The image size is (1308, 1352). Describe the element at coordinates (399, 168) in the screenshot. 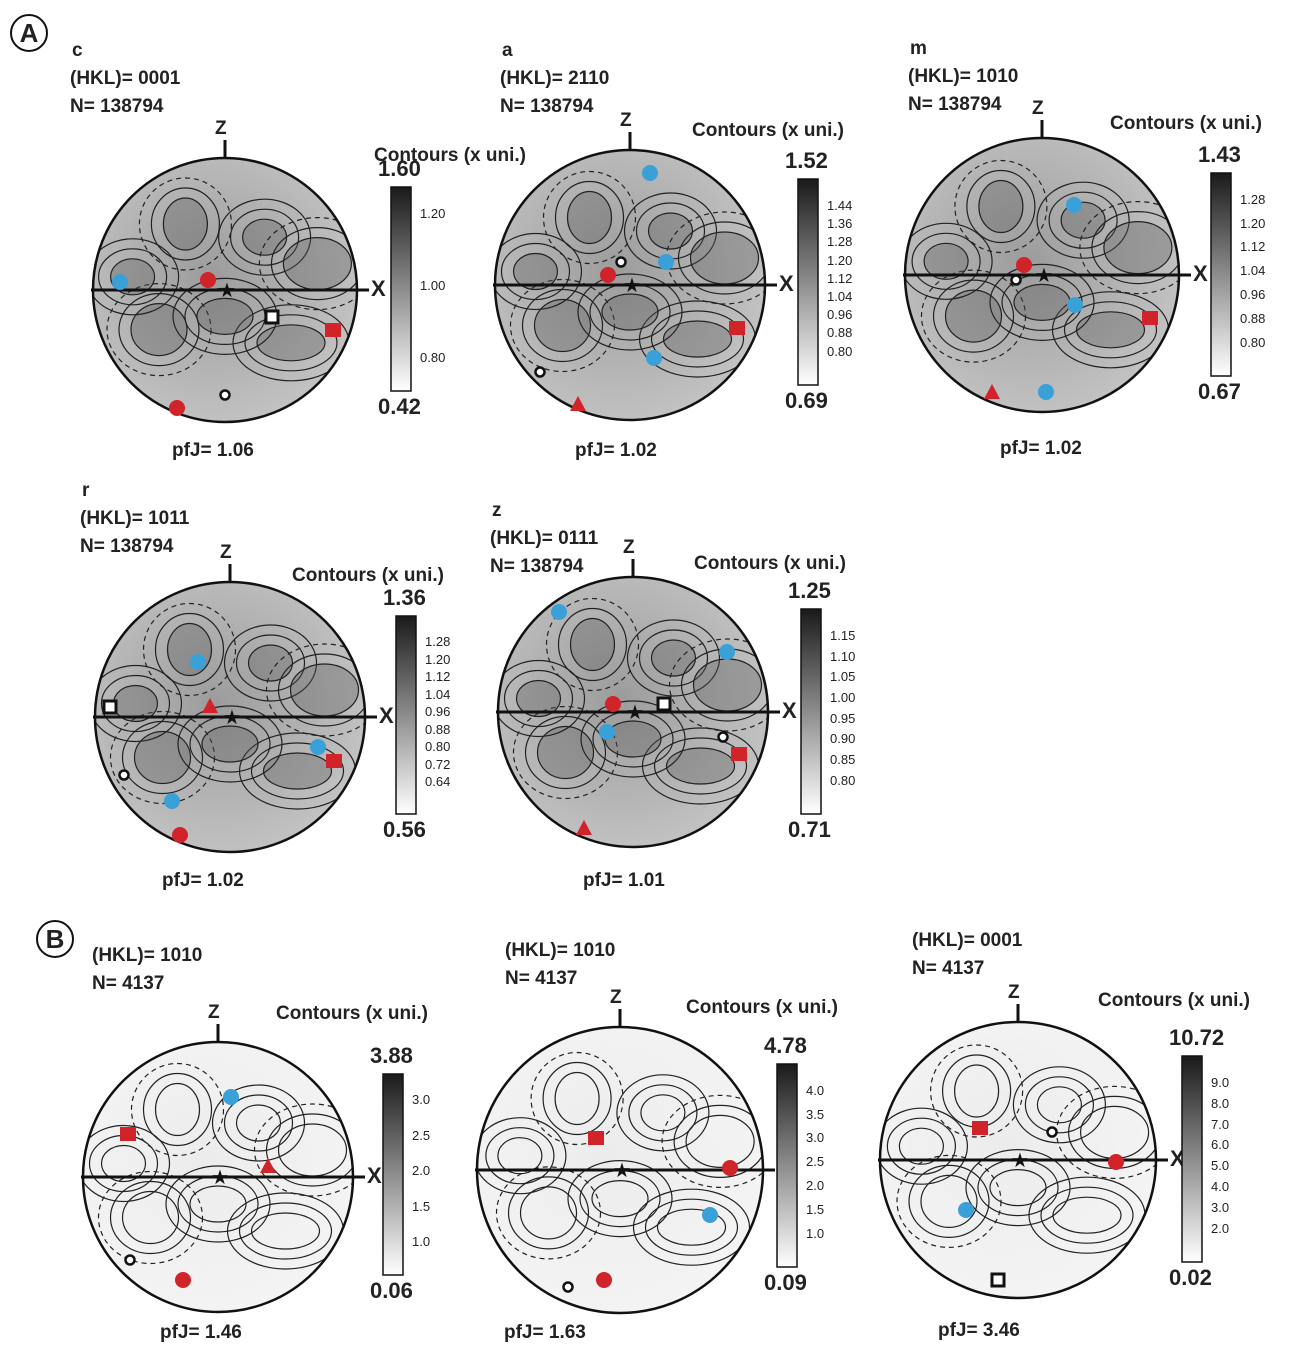

I see `colorbar-max: 1.60` at that location.